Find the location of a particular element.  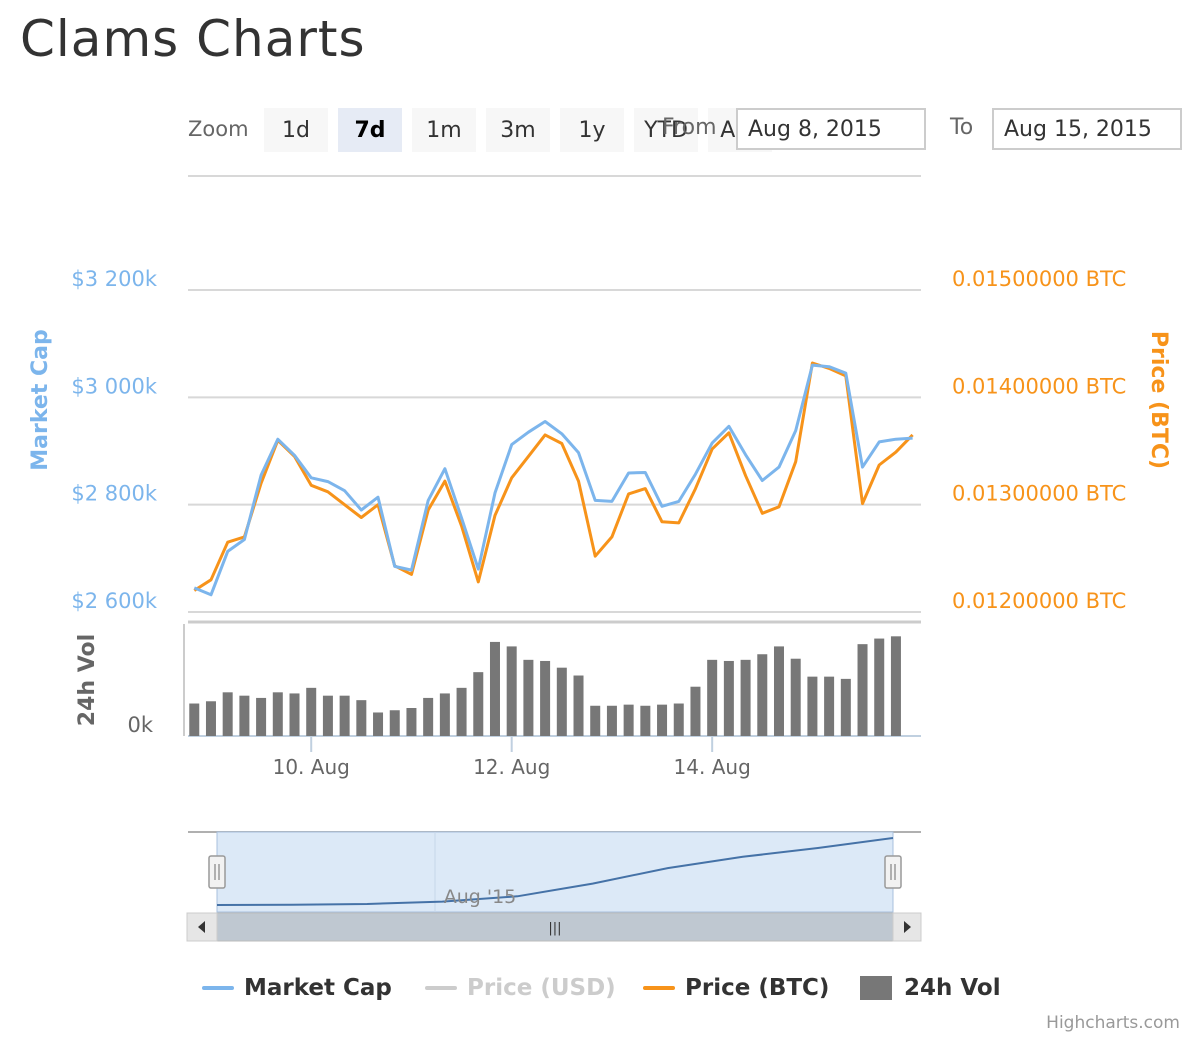

navigator-selection is located at coordinates (555, 872).